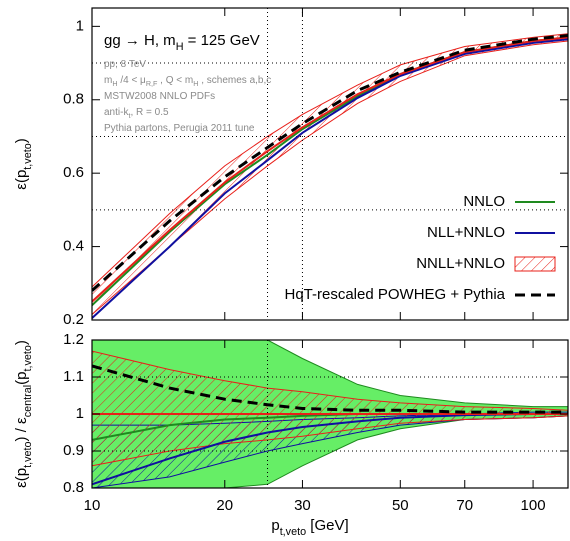  What do you see at coordinates (533, 505) in the screenshot?
I see `x-tick-label: 100` at bounding box center [533, 505].